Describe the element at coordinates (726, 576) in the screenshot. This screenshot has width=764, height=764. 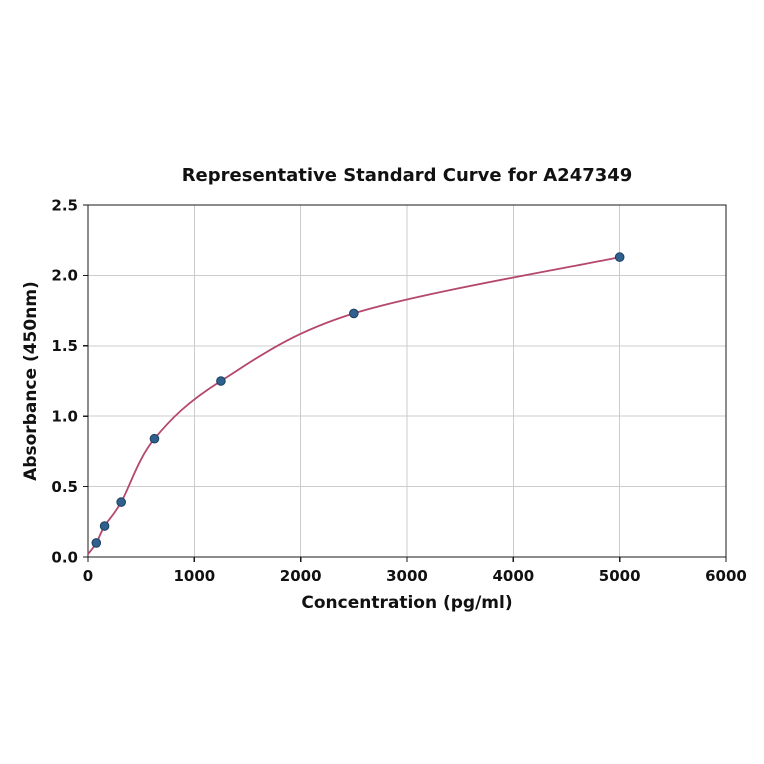
I see `x-tick-label: 6000` at that location.